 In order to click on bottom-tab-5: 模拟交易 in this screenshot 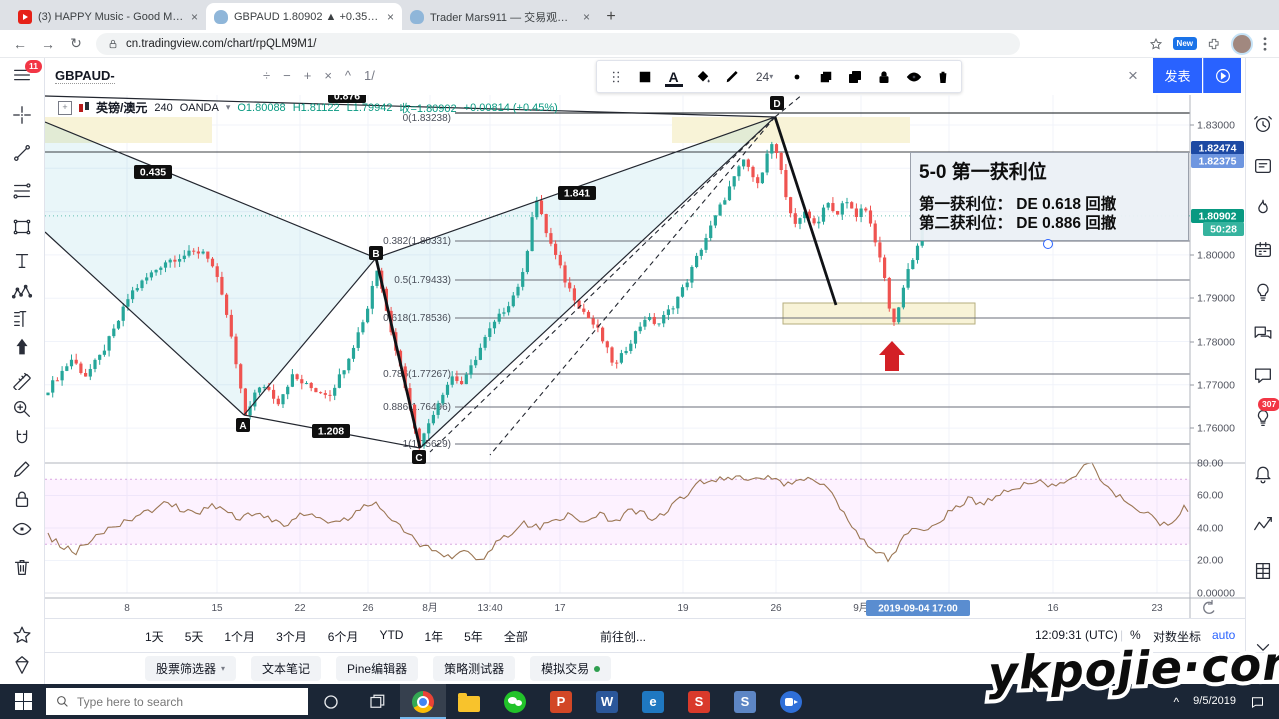, I will do `click(571, 668)`.